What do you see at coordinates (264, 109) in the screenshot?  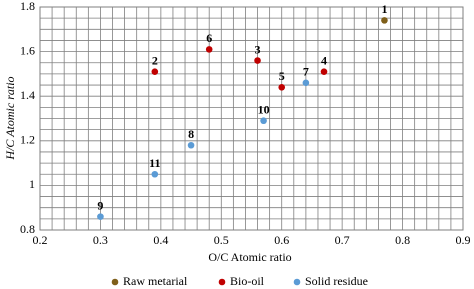 I see `point-label: 10` at bounding box center [264, 109].